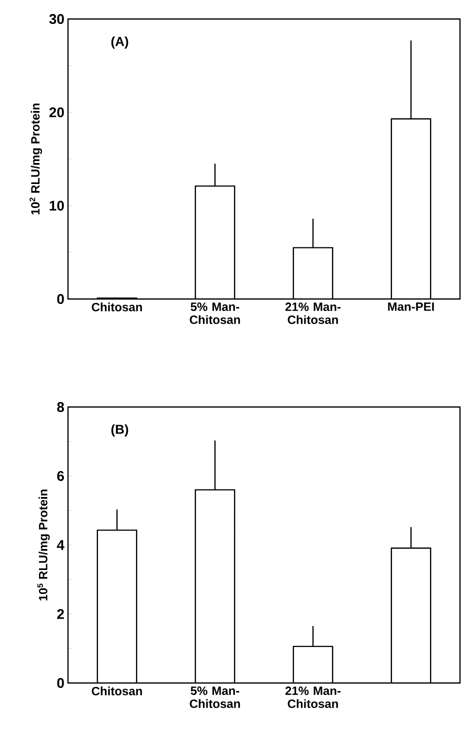 The image size is (463, 732). I want to click on x-tick-label: Man-PEI, so click(411, 306).